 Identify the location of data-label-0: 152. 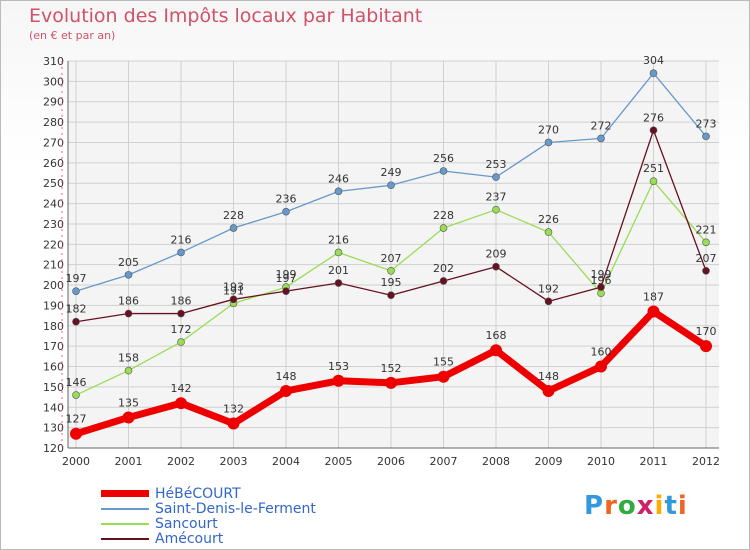
(391, 368).